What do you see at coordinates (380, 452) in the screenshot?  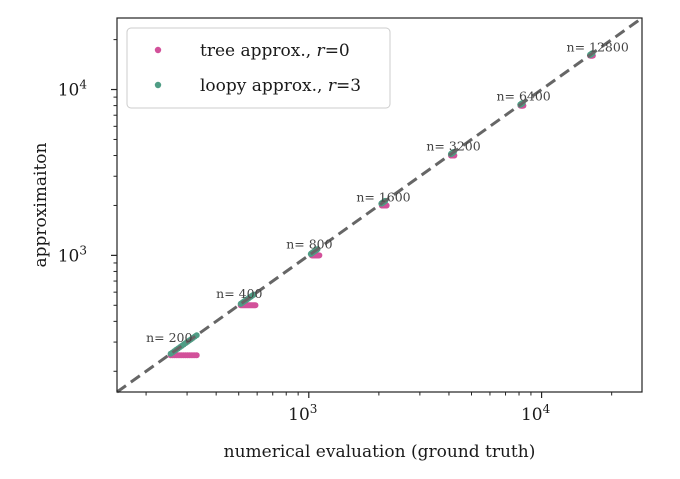 I see `x-axis-label: numerical evaluation (ground truth)` at bounding box center [380, 452].